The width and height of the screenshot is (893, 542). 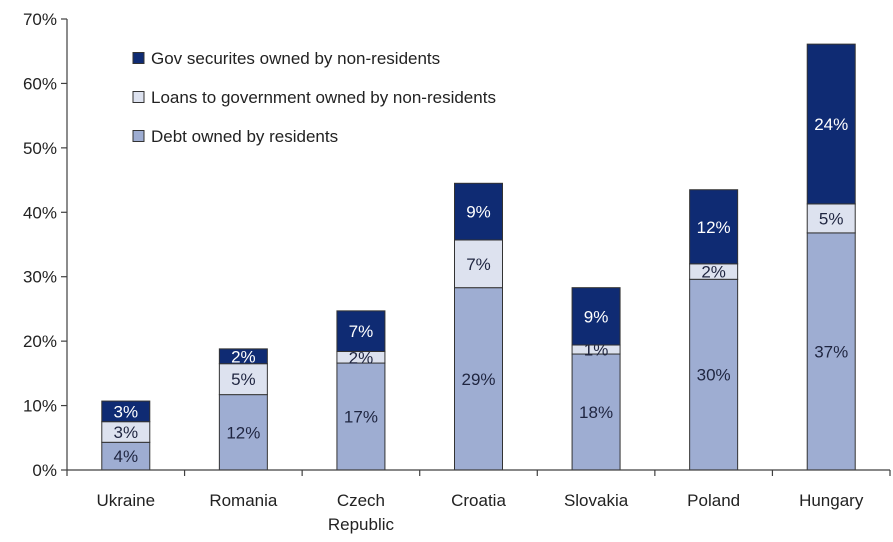 I want to click on x-tick-label: Poland, so click(x=713, y=500).